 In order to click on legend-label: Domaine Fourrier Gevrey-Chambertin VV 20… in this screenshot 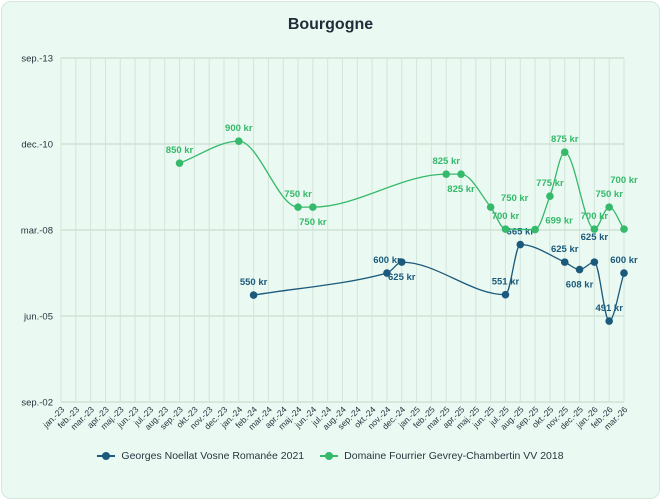, I will do `click(454, 456)`.